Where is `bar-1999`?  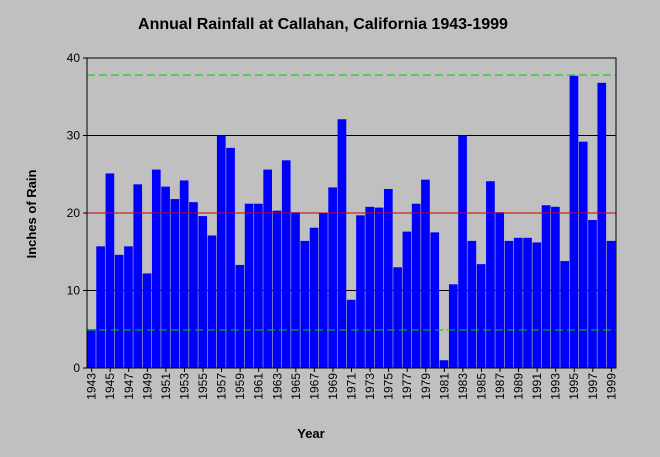
bar-1999 is located at coordinates (611, 304).